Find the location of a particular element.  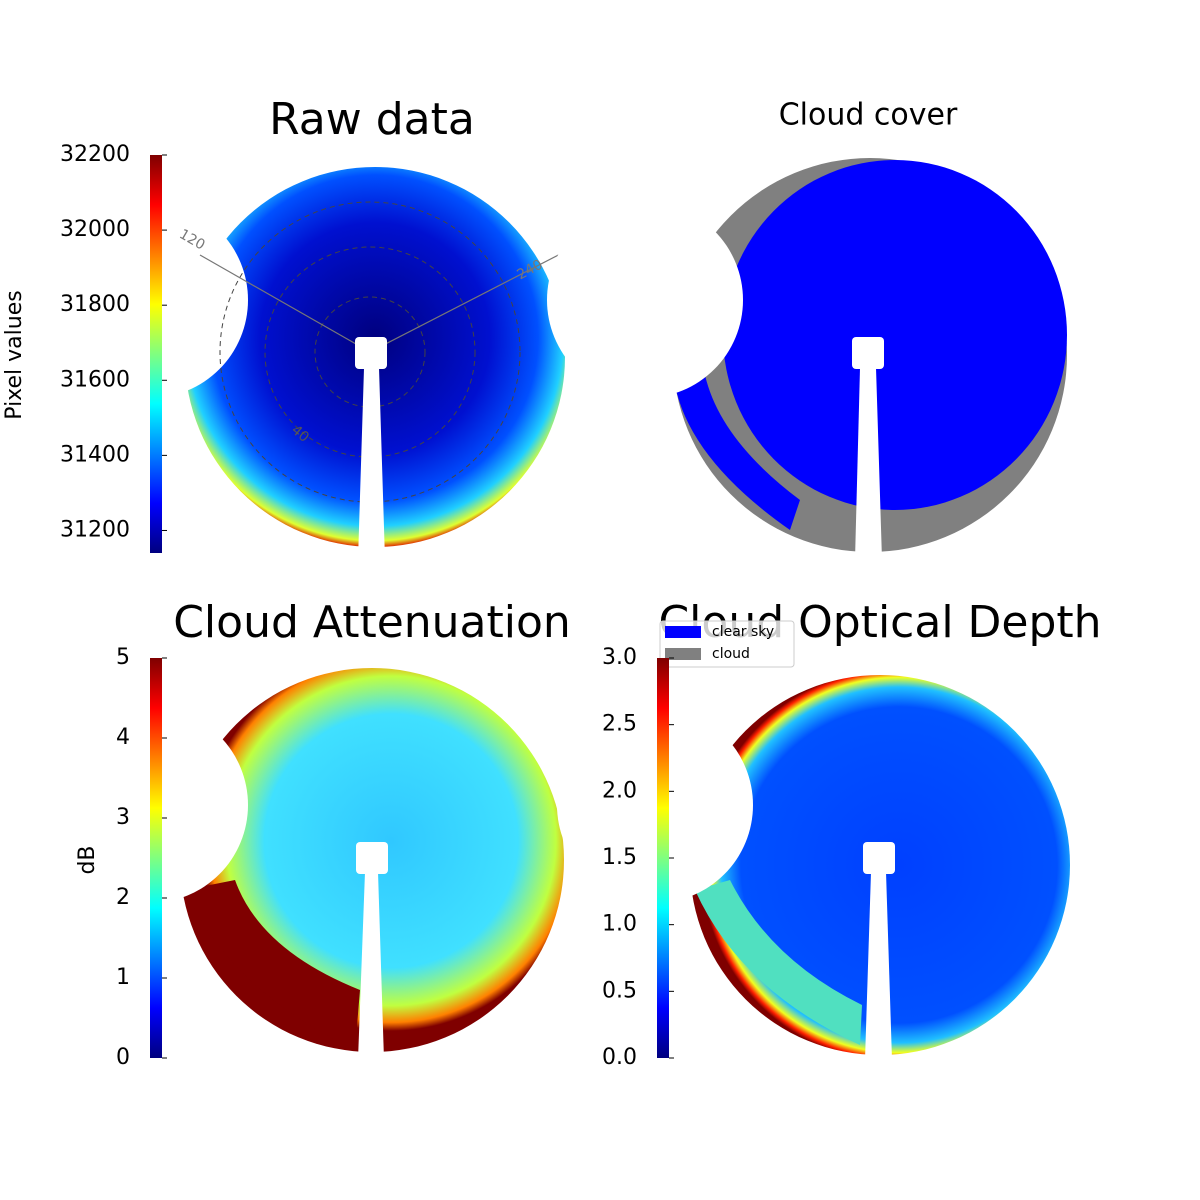

colorbar-tick-label: 0 is located at coordinates (123, 1057).